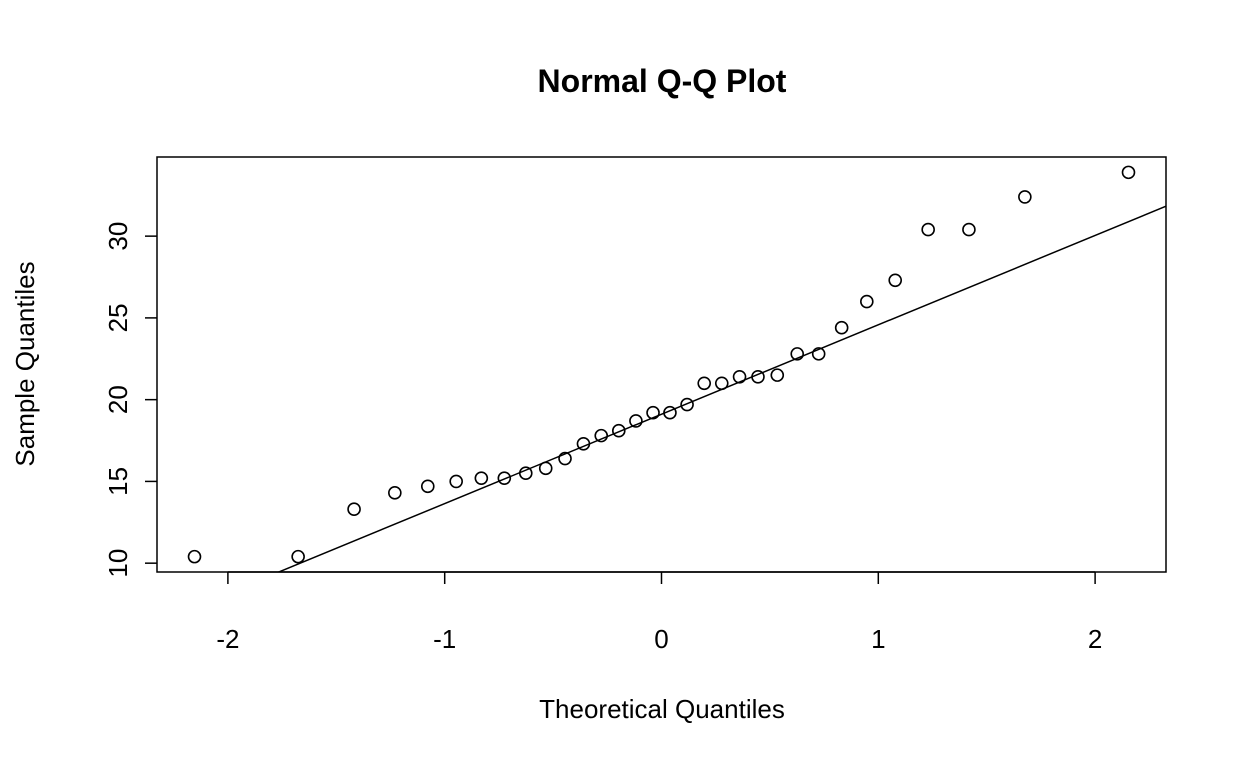 The height and width of the screenshot is (768, 1248). What do you see at coordinates (118, 317) in the screenshot?
I see `y-tick-label: 25` at bounding box center [118, 317].